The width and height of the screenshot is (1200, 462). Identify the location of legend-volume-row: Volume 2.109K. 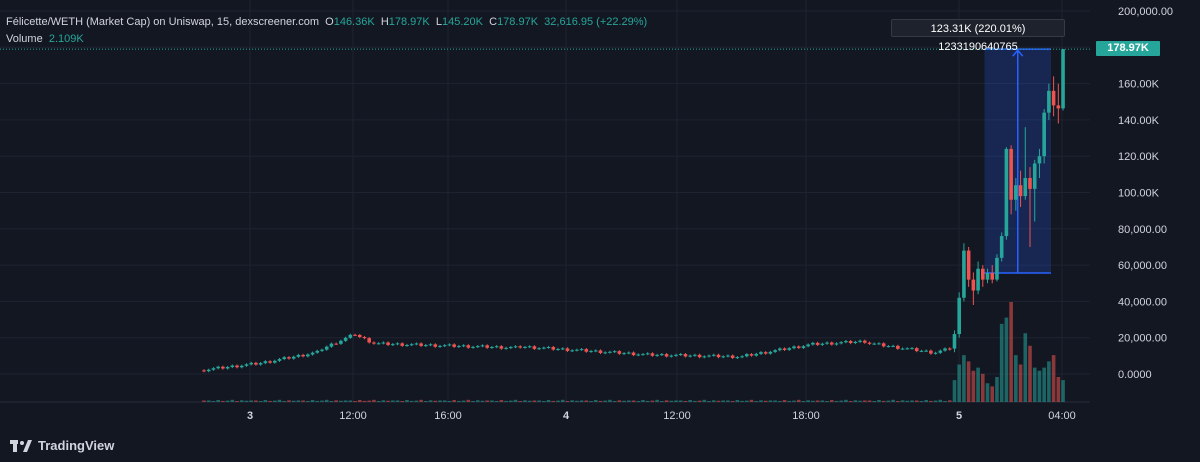
(326, 39).